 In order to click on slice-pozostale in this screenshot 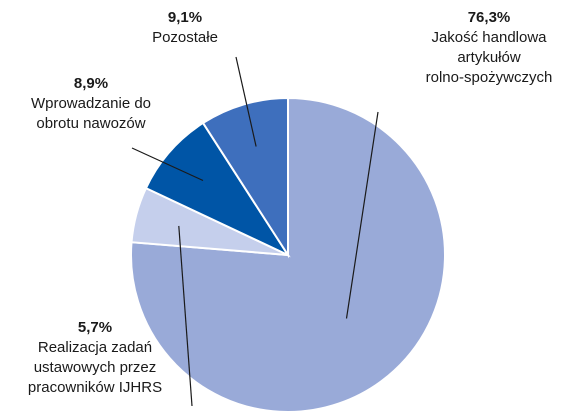, I will do `click(245, 177)`.